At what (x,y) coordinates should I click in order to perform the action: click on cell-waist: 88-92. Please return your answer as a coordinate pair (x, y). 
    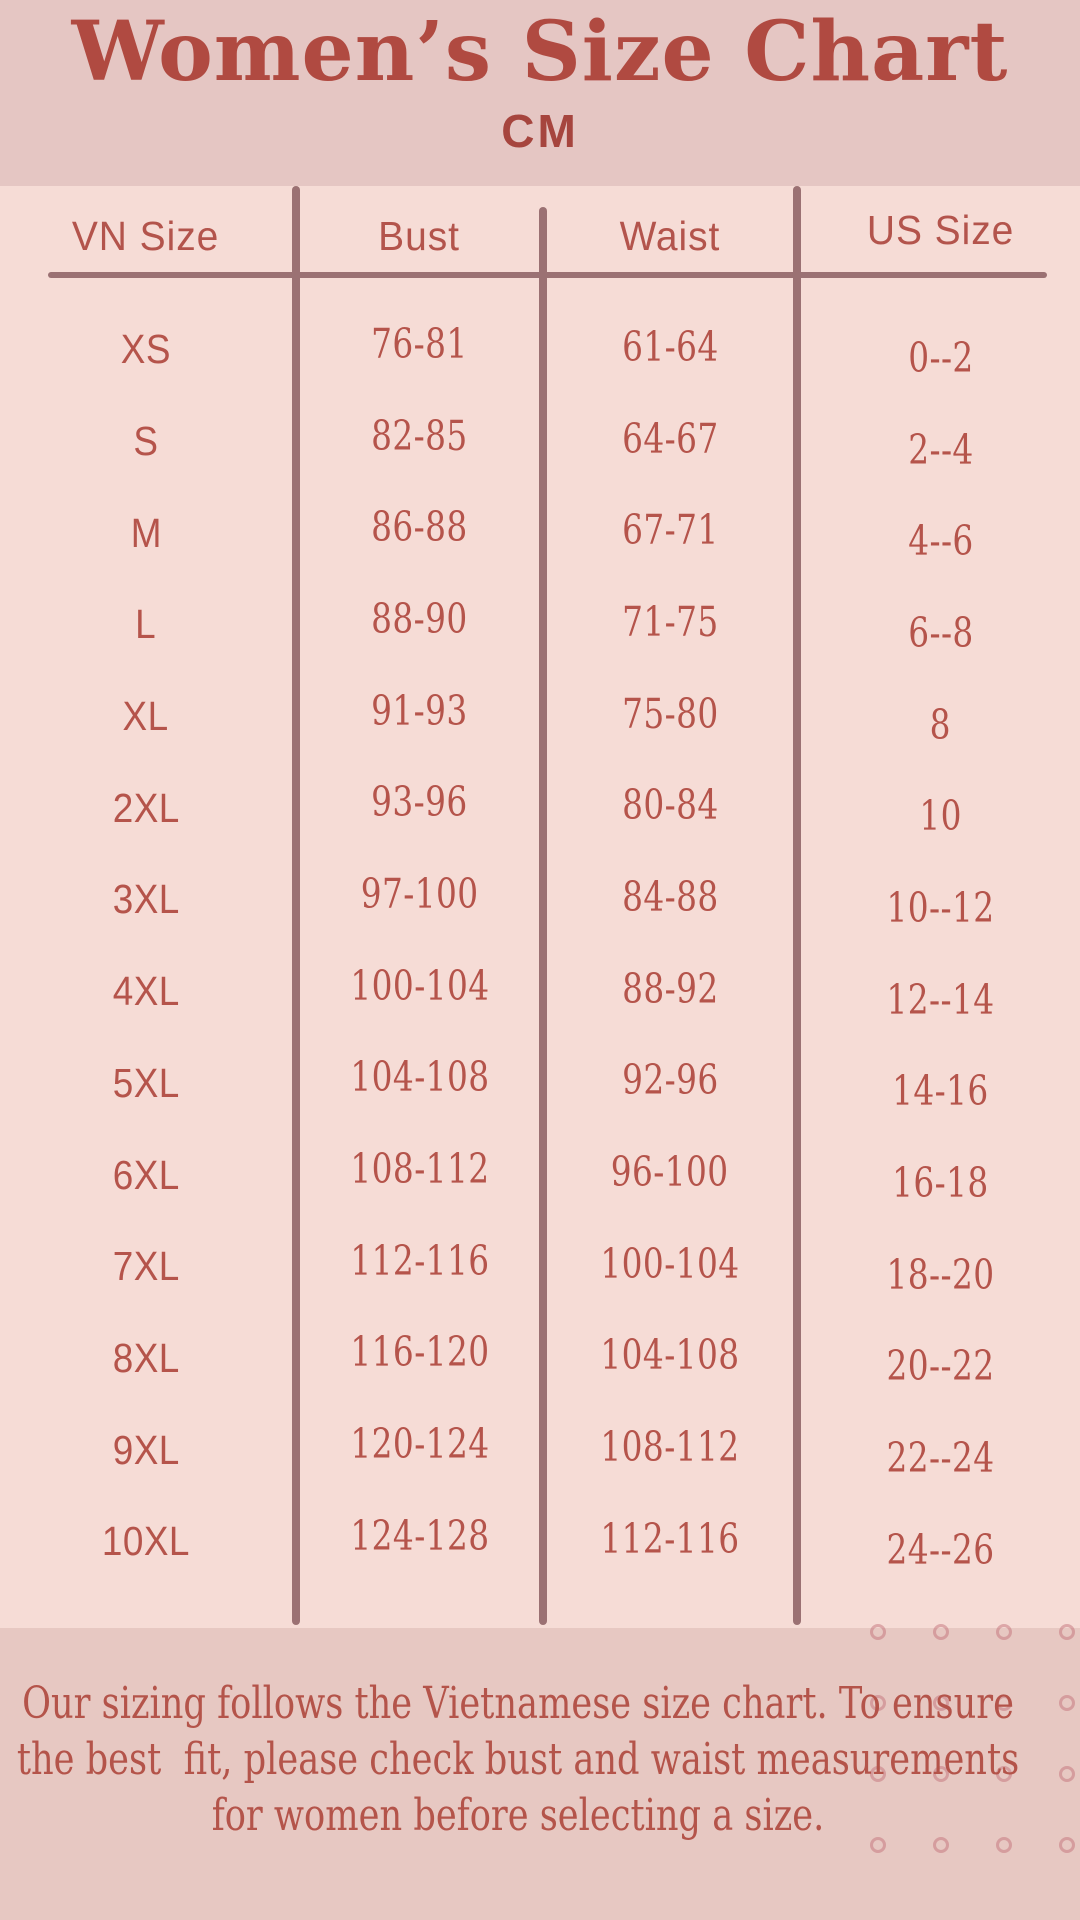
    Looking at the image, I should click on (670, 988).